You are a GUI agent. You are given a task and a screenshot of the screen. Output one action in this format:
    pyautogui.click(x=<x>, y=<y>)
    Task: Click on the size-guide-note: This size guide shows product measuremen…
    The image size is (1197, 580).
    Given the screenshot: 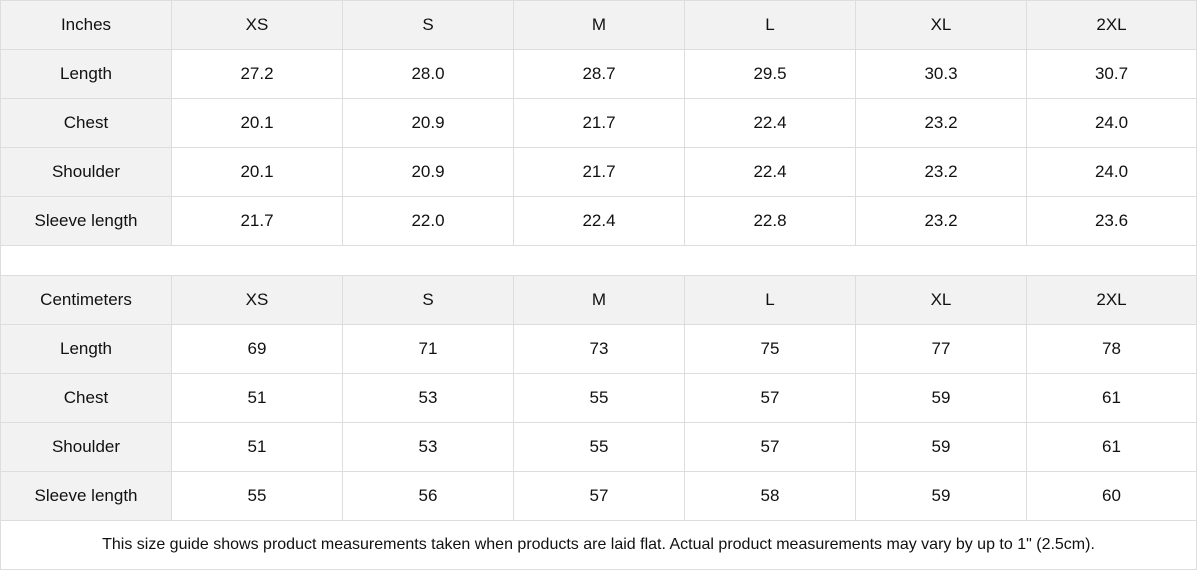 What is the action you would take?
    pyautogui.click(x=598, y=545)
    